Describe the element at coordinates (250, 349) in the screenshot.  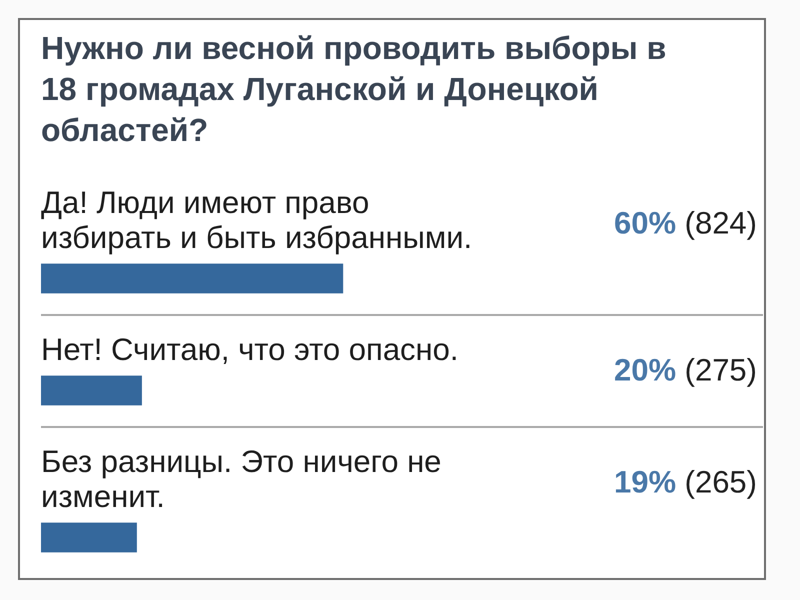
I see `y-tick-label: Нет! Считаю, что это опасно.` at that location.